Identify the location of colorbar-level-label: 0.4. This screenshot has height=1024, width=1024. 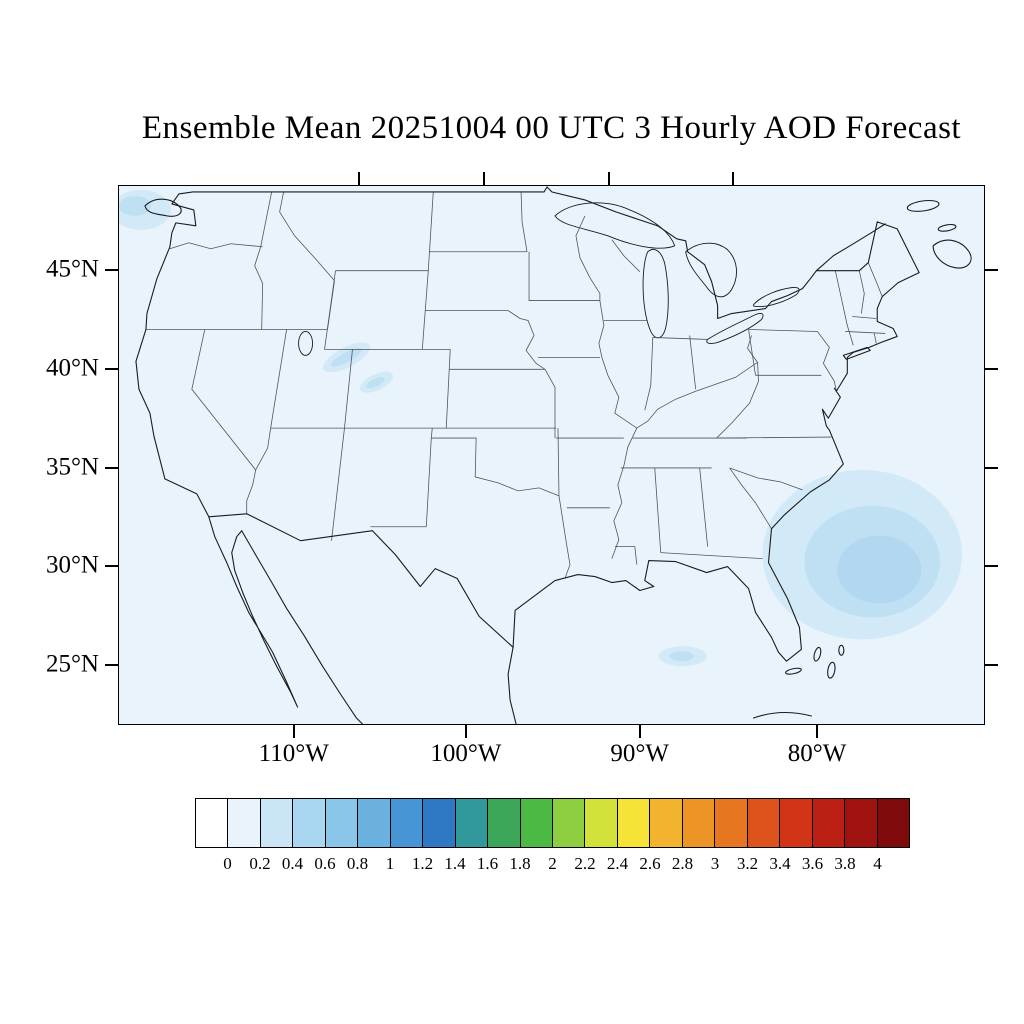
(292, 863).